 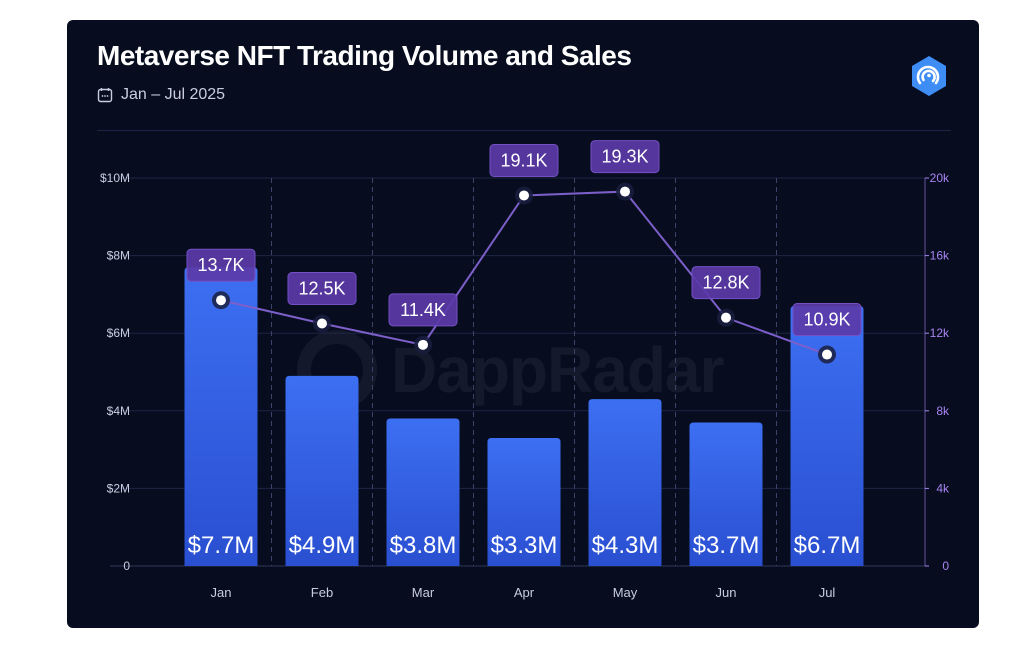 I want to click on x-axis-tick-label: May, so click(x=625, y=592).